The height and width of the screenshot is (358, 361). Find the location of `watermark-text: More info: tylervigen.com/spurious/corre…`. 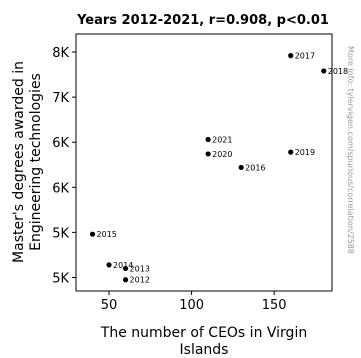

watermark-text: More info: tylervigen.com/spurious/corre… is located at coordinates (350, 150).